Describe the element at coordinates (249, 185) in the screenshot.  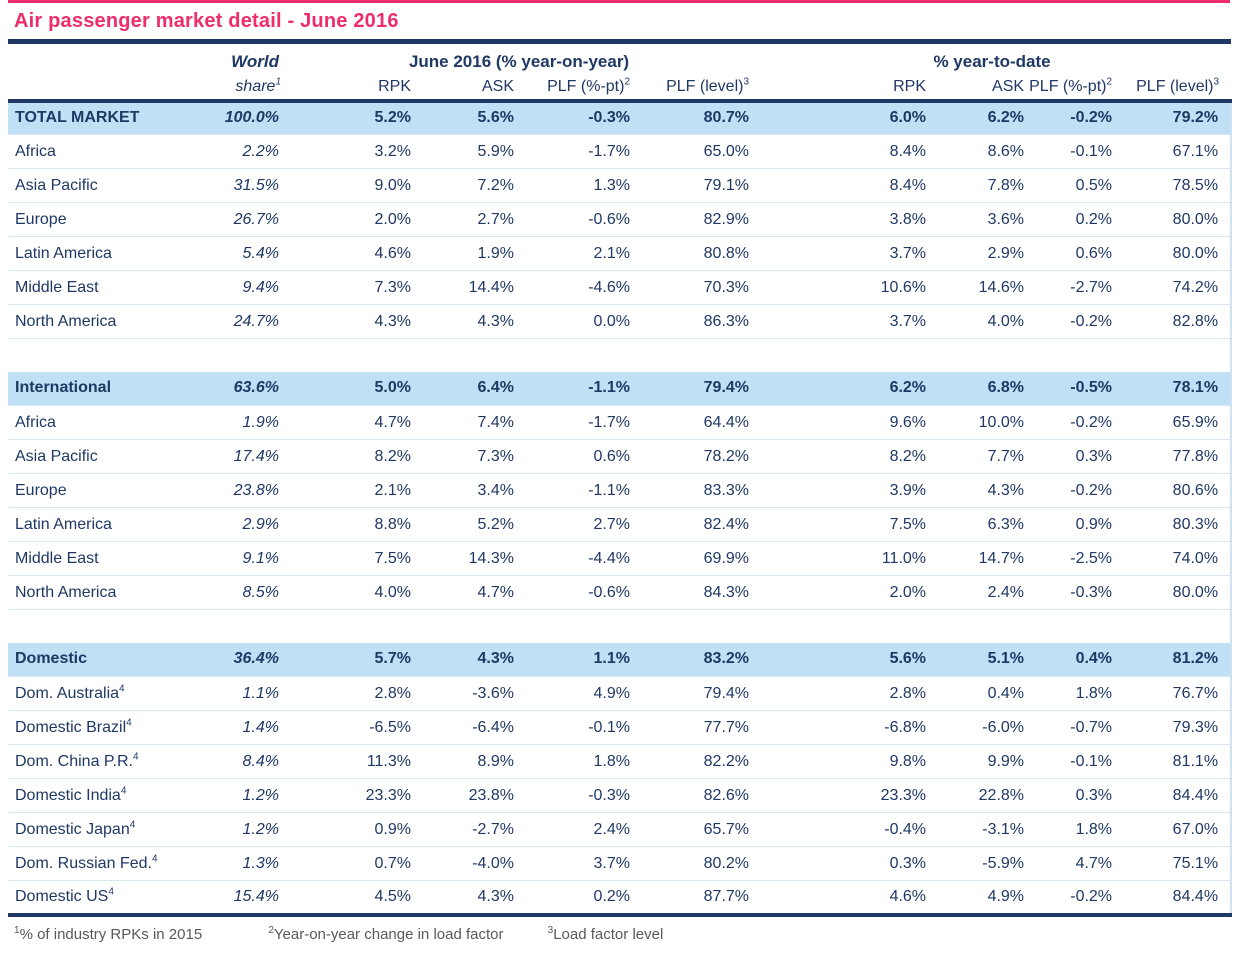
I see `world-share-value: 31.5%` at that location.